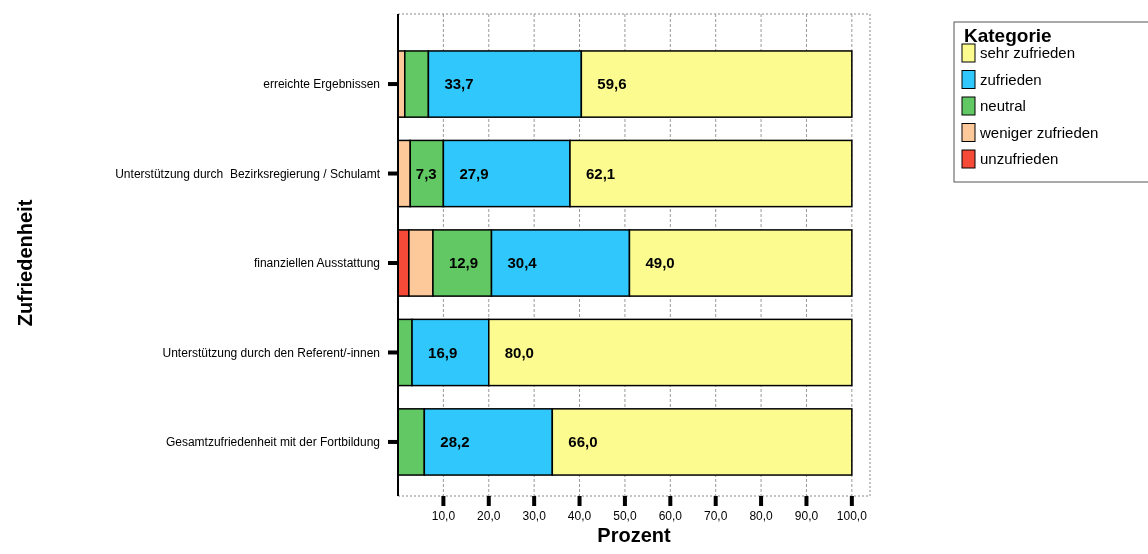 The image size is (1148, 554). What do you see at coordinates (1003, 106) in the screenshot?
I see `legend-label: neutral` at bounding box center [1003, 106].